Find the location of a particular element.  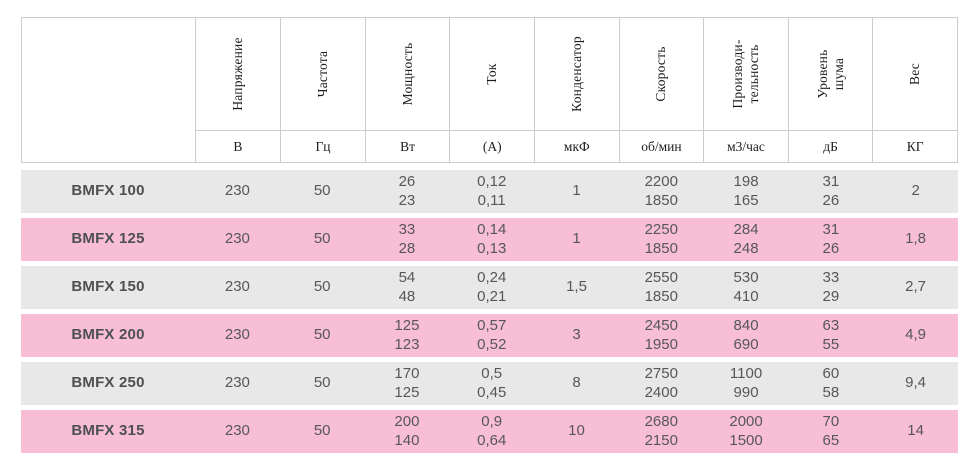

header-col-7: Уровень шума дБ is located at coordinates (830, 90).